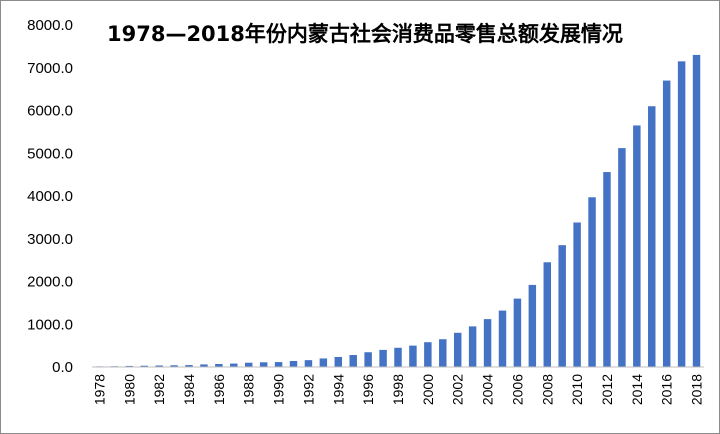 The height and width of the screenshot is (434, 720). I want to click on bar-1982, so click(159, 366).